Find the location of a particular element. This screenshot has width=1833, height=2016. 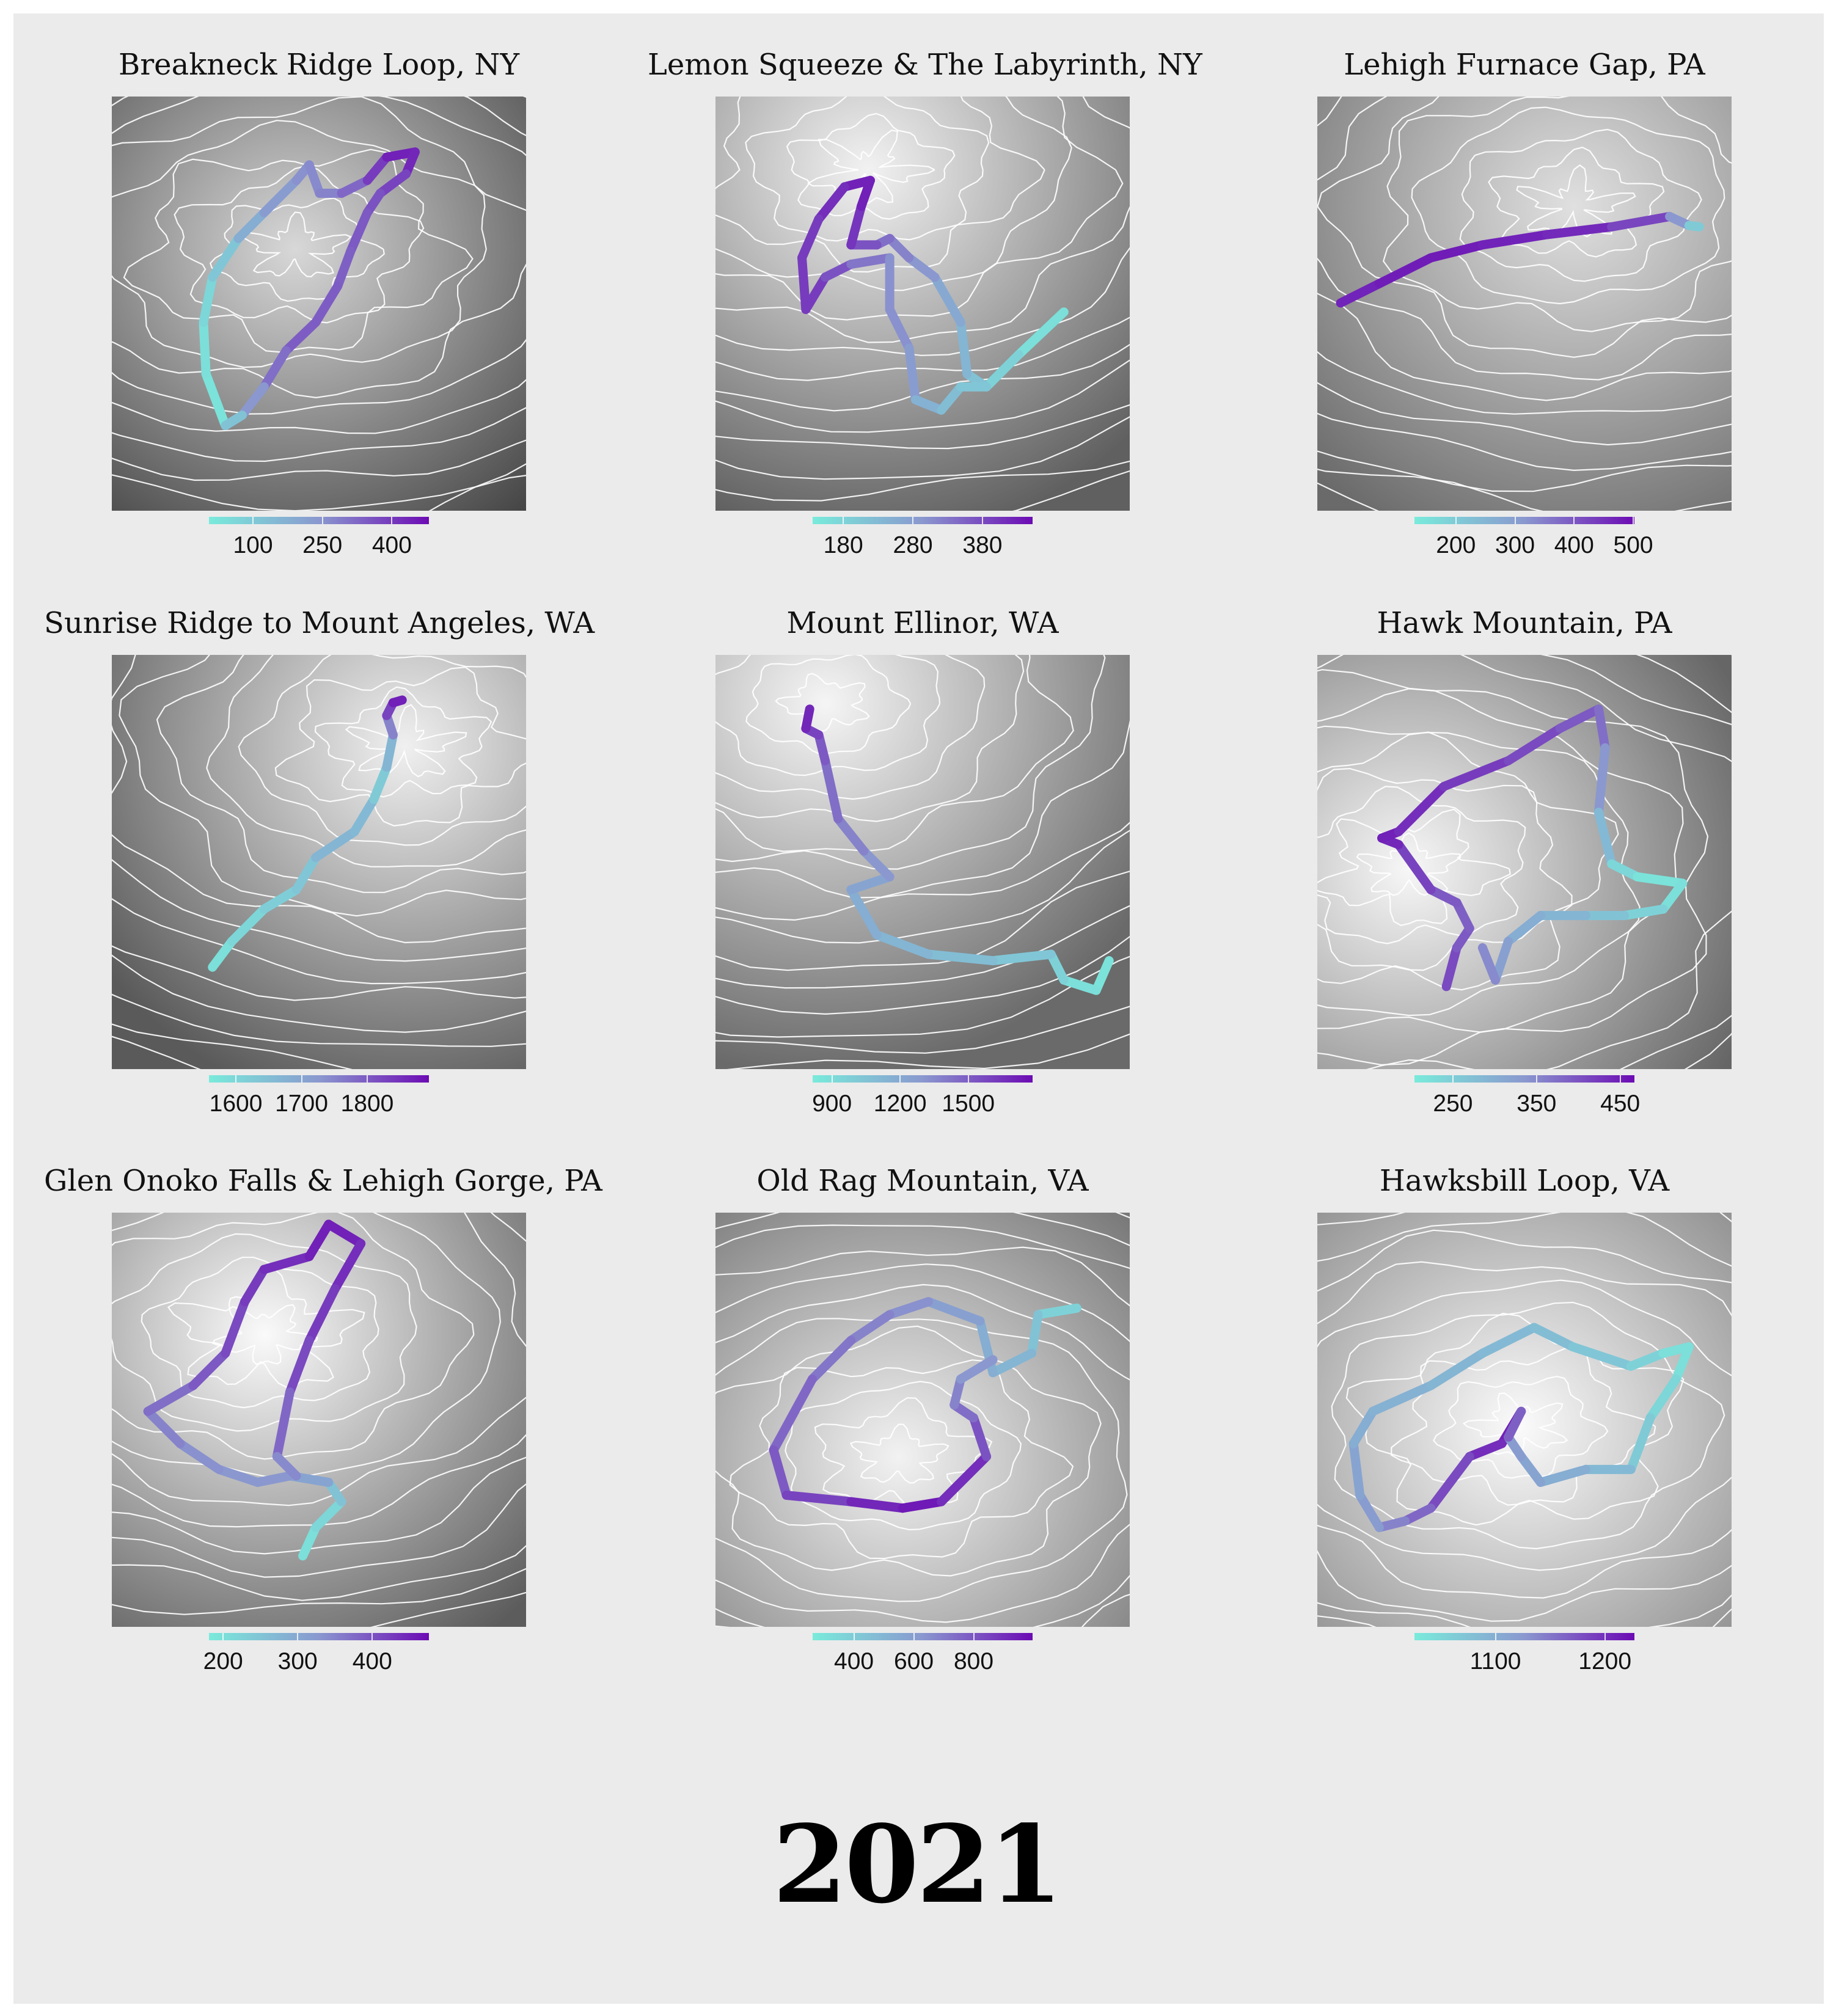

colorbar-tick-label: 350 is located at coordinates (1537, 1104).